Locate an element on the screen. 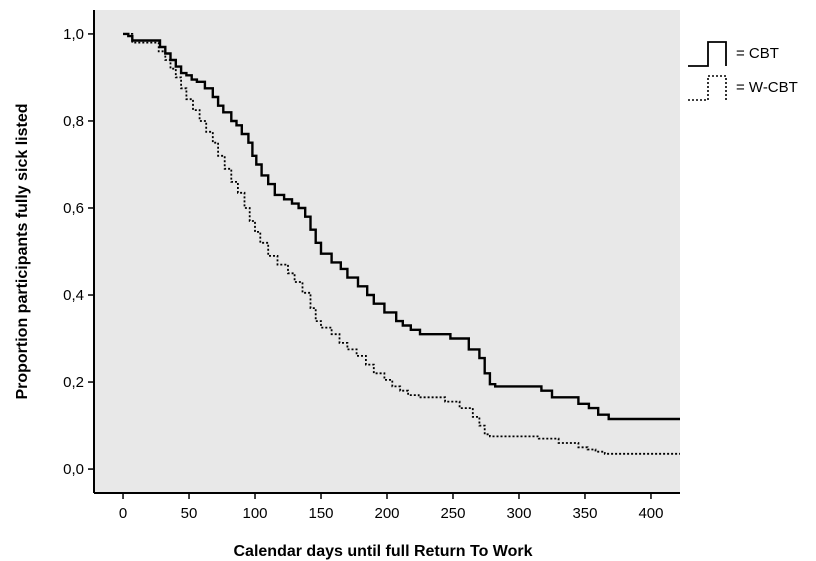 Image resolution: width=816 pixels, height=561 pixels. x-tick-label: 200 is located at coordinates (386, 513).